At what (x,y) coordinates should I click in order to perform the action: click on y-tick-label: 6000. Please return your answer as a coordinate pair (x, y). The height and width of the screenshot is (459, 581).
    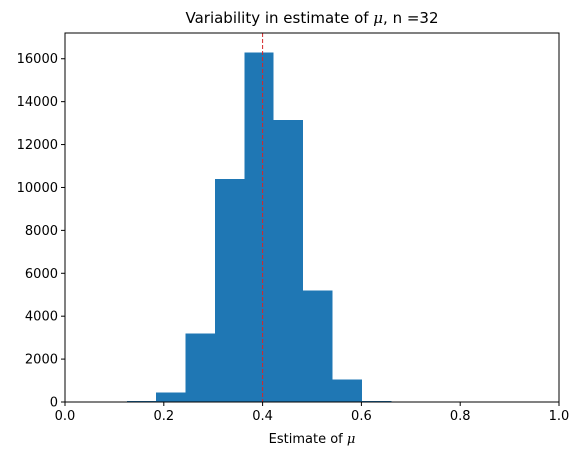
    Looking at the image, I should click on (41, 274).